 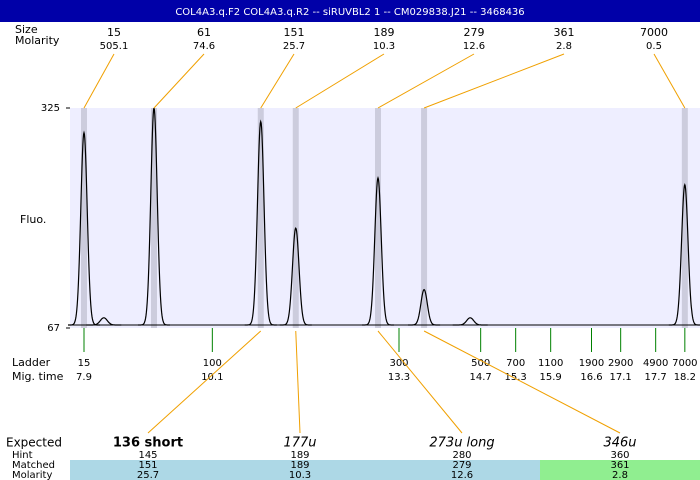 I want to click on ladder-time: 10.1, so click(x=212, y=377).